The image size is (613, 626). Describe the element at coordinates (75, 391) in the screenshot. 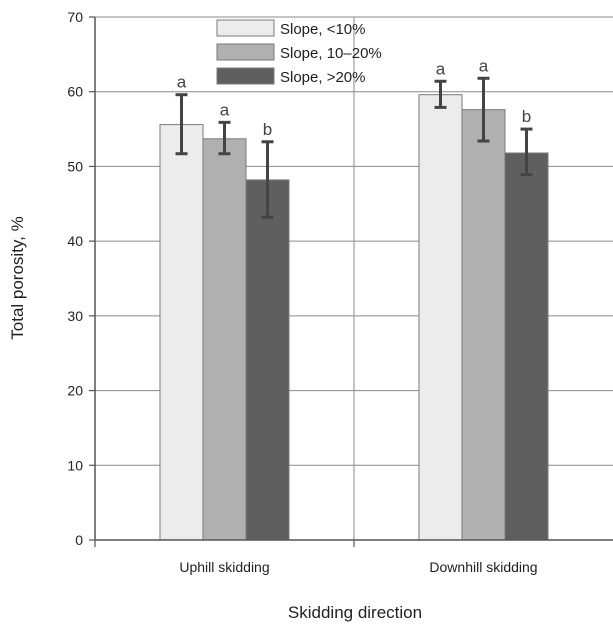

I see `y-tick-label: 20` at that location.